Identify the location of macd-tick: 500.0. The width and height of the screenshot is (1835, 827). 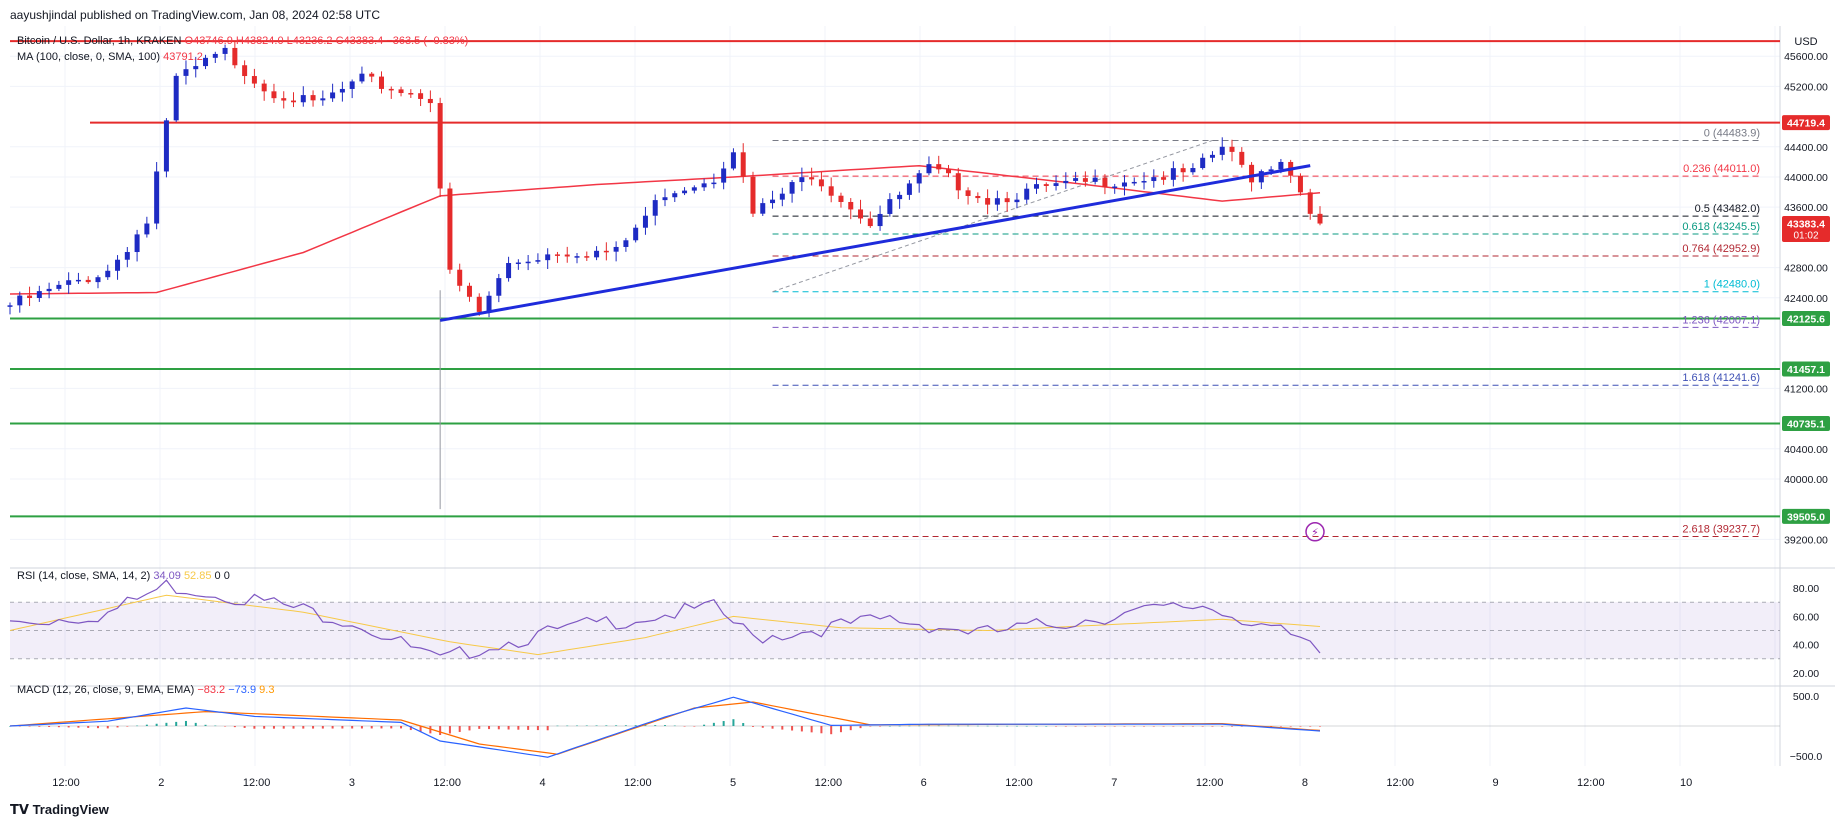
(1806, 697).